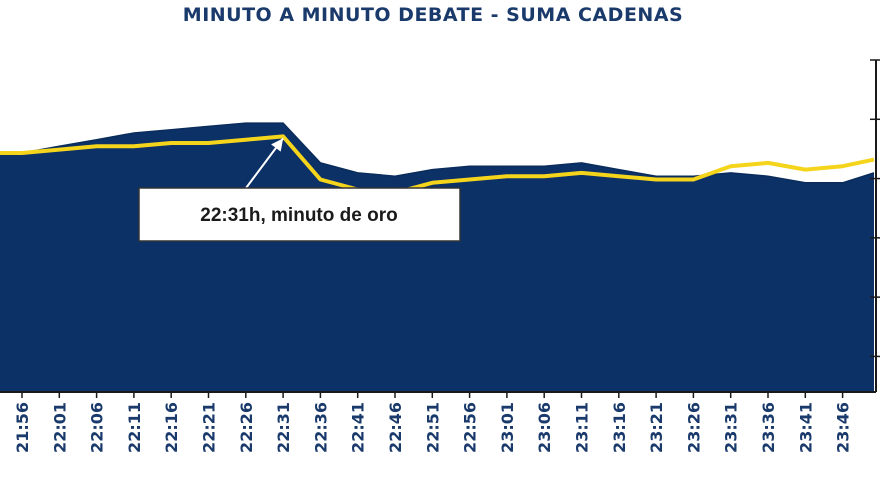  What do you see at coordinates (171, 427) in the screenshot?
I see `x-tick-label: 22:16` at bounding box center [171, 427].